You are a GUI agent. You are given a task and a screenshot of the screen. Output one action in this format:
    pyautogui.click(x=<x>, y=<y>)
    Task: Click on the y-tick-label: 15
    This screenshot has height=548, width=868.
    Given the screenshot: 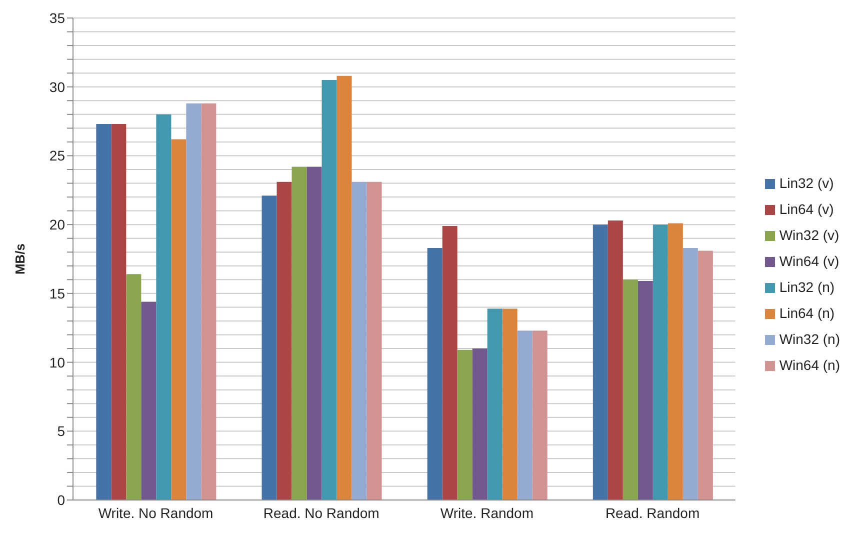 What is the action you would take?
    pyautogui.click(x=57, y=293)
    